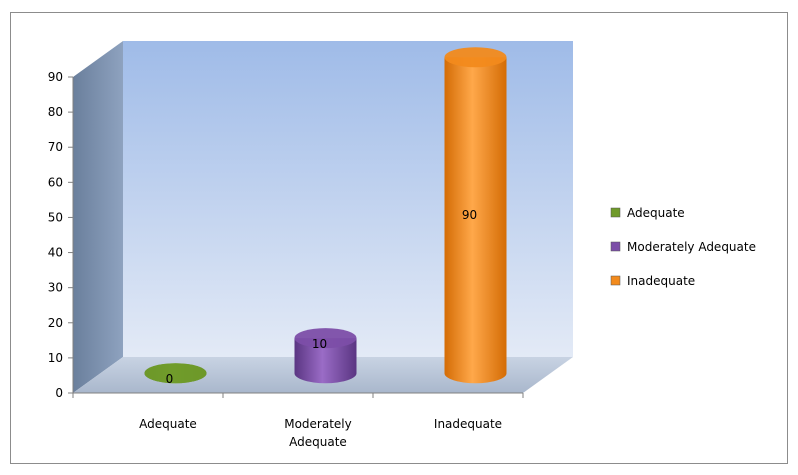  Describe the element at coordinates (320, 433) in the screenshot. I see `category-labels: Adequate Moderately Adequate Inadequate` at that location.